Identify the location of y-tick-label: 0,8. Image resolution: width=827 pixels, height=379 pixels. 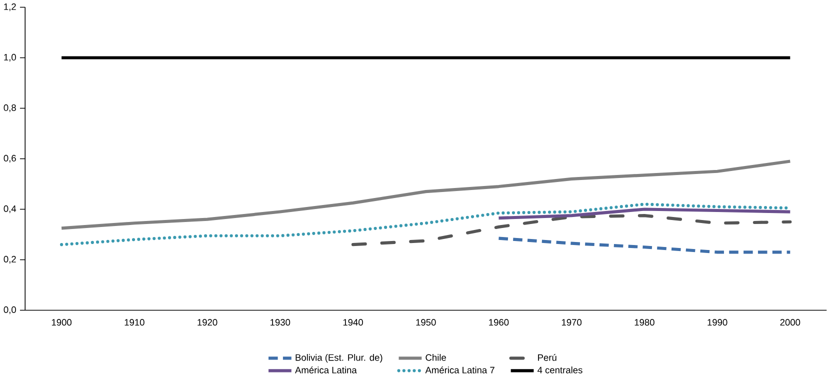
(10, 108).